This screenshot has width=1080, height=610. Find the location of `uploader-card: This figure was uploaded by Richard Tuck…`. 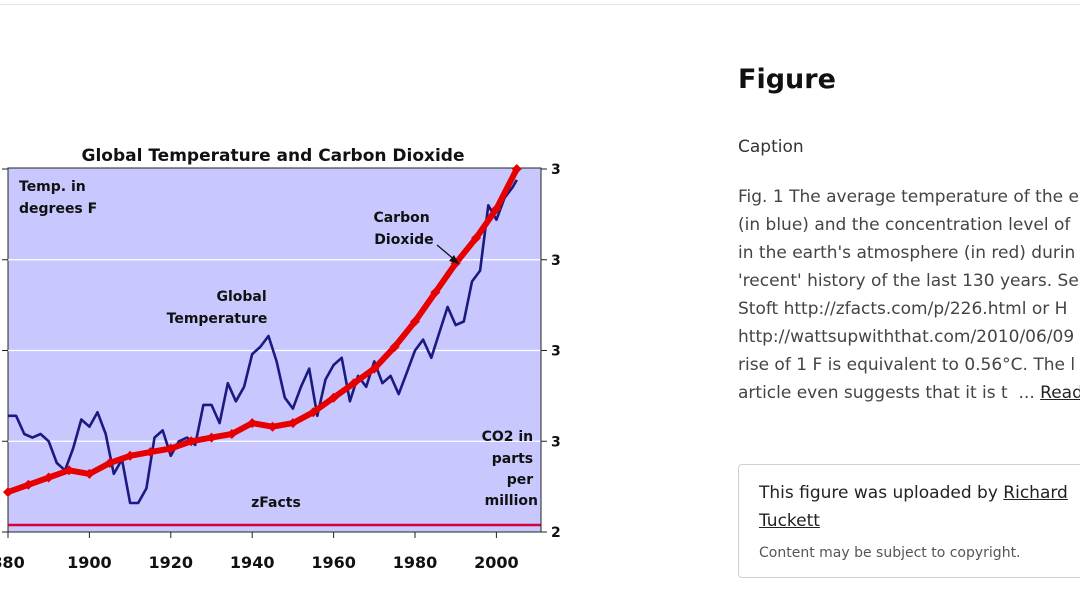

uploader-card: This figure was uploaded by Richard Tuck… is located at coordinates (909, 521).